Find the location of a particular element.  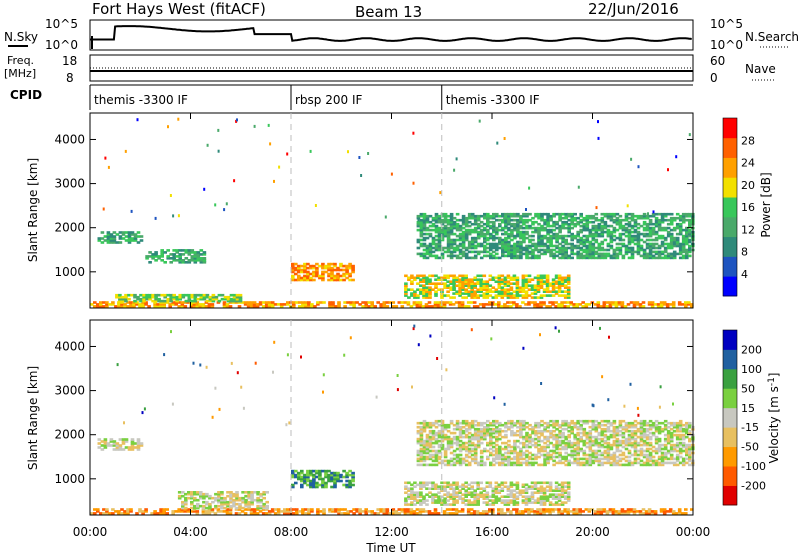

colorbar-swatch is located at coordinates (730, 266).